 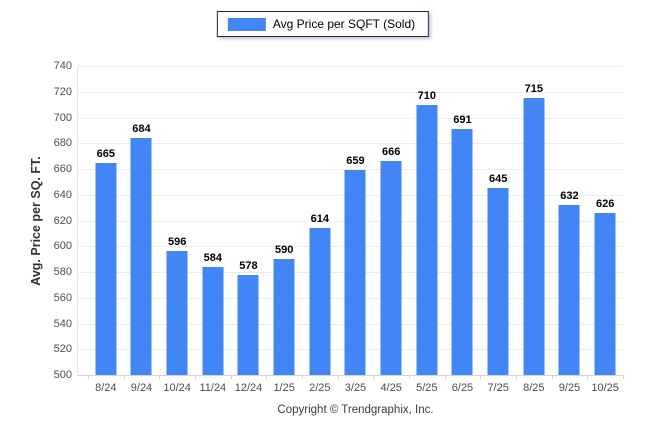 I want to click on bar-slot-12-24: 578, so click(x=249, y=220).